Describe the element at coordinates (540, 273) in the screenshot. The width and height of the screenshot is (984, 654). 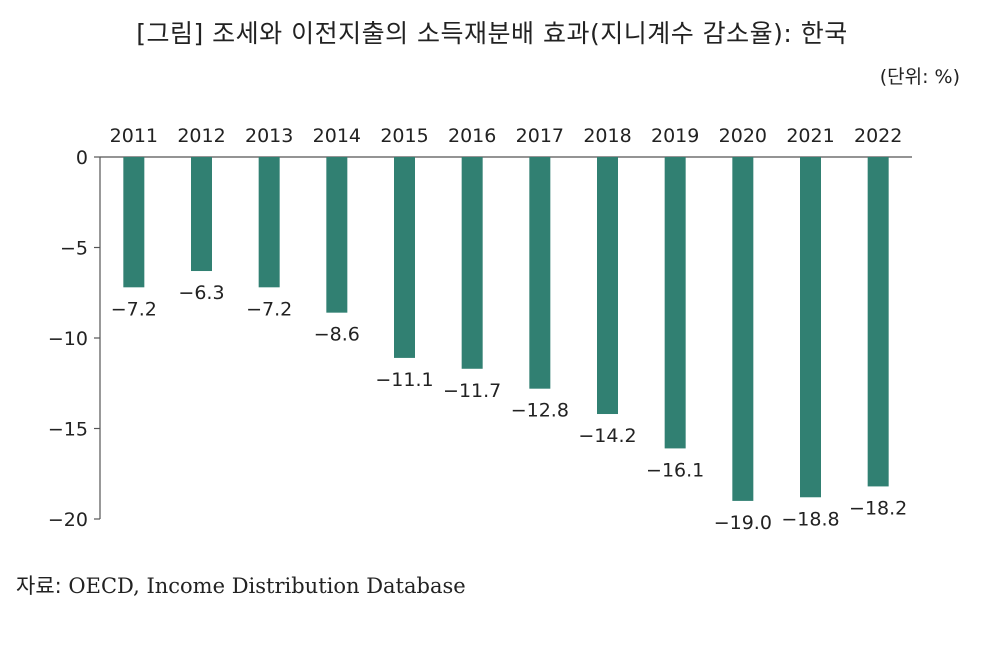
I see `bar-2017` at that location.